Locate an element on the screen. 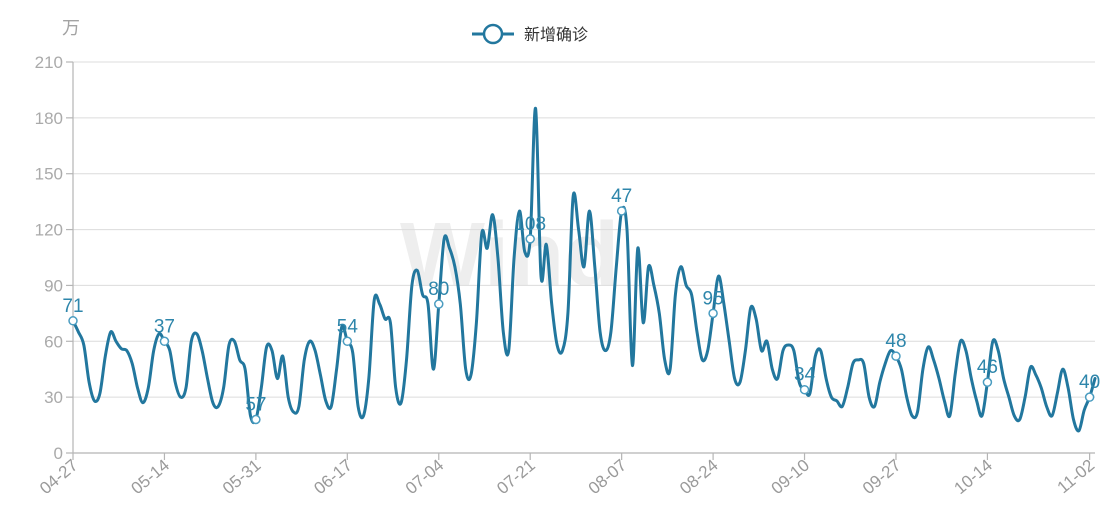 The width and height of the screenshot is (1110, 518). data-label: 40 is located at coordinates (1089, 382).